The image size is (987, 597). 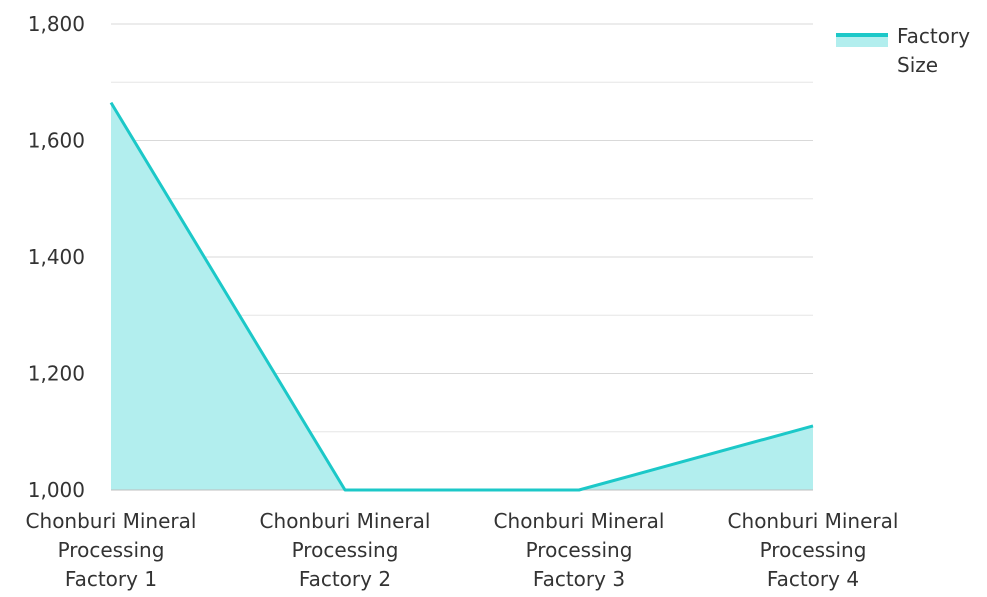 I want to click on legend-swatch-fill, so click(x=862, y=41).